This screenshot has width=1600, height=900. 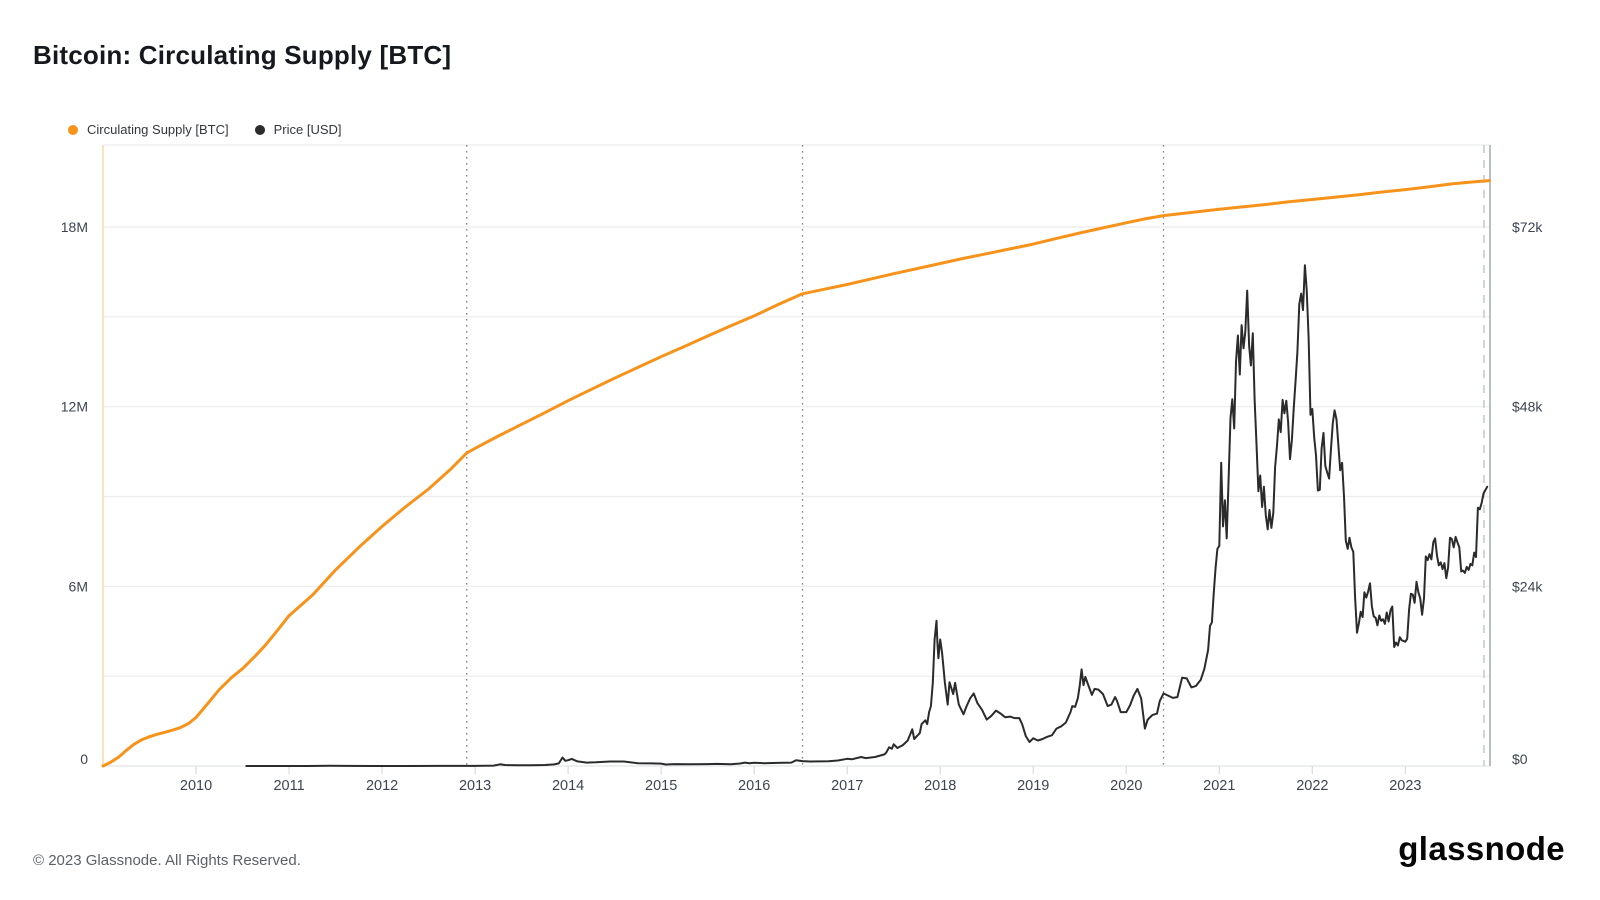 I want to click on legend-dot-supply-icon, so click(x=73, y=129).